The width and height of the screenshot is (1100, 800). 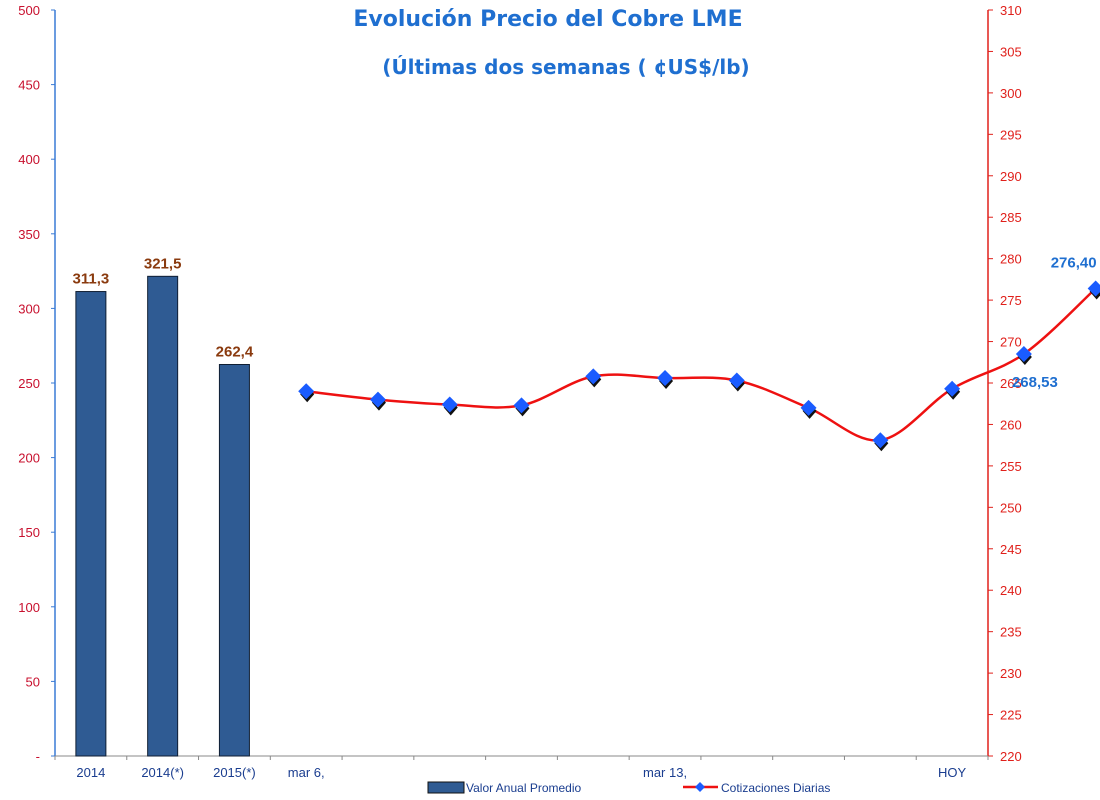 I want to click on left-tick-label: 500, so click(x=29, y=10).